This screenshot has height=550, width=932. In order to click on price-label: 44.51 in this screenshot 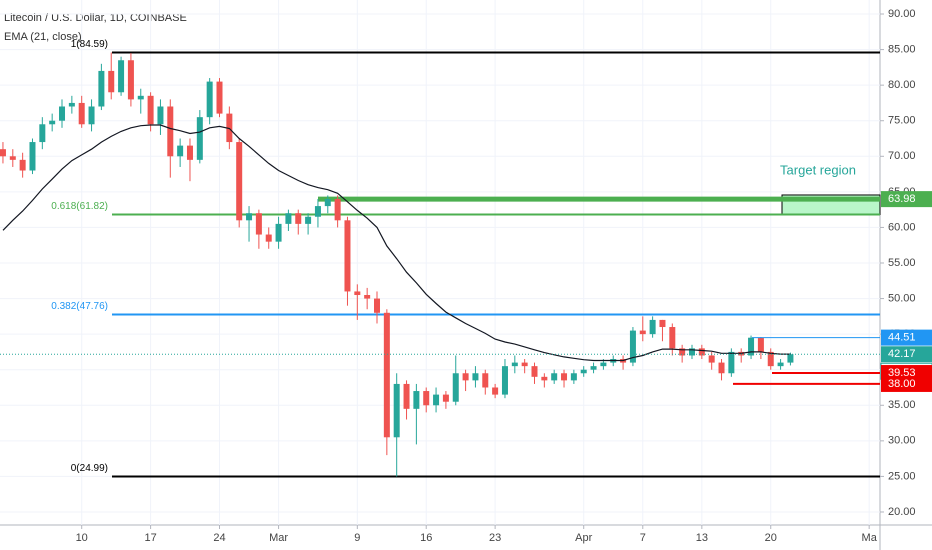, I will do `click(902, 338)`.